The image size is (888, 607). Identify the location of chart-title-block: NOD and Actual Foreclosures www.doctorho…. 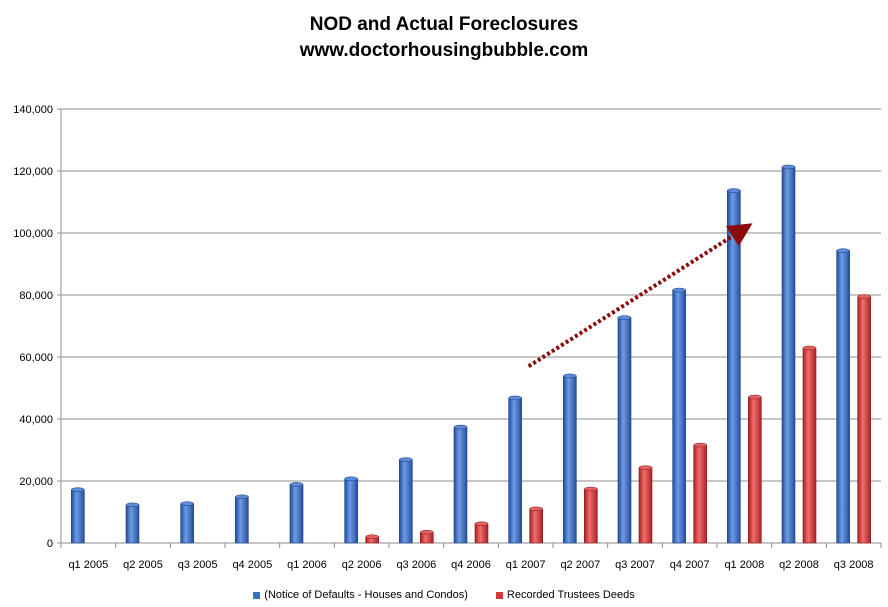
(444, 38).